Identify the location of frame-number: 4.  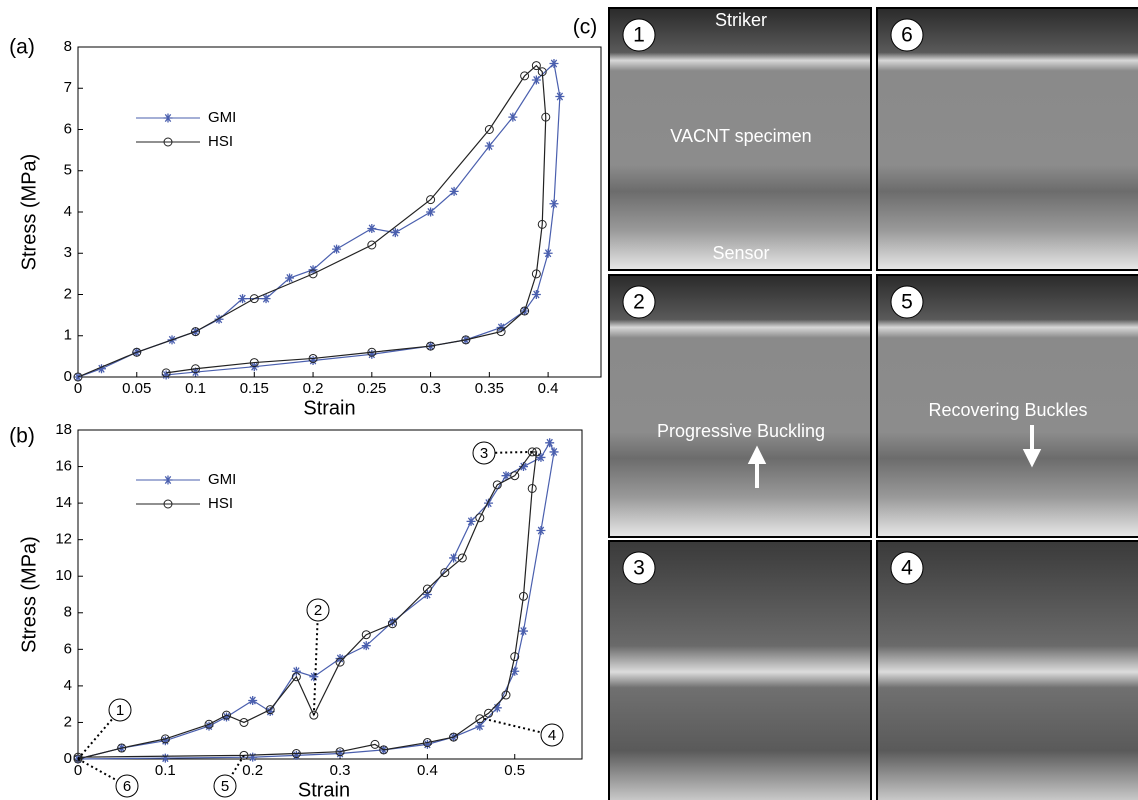
(907, 568).